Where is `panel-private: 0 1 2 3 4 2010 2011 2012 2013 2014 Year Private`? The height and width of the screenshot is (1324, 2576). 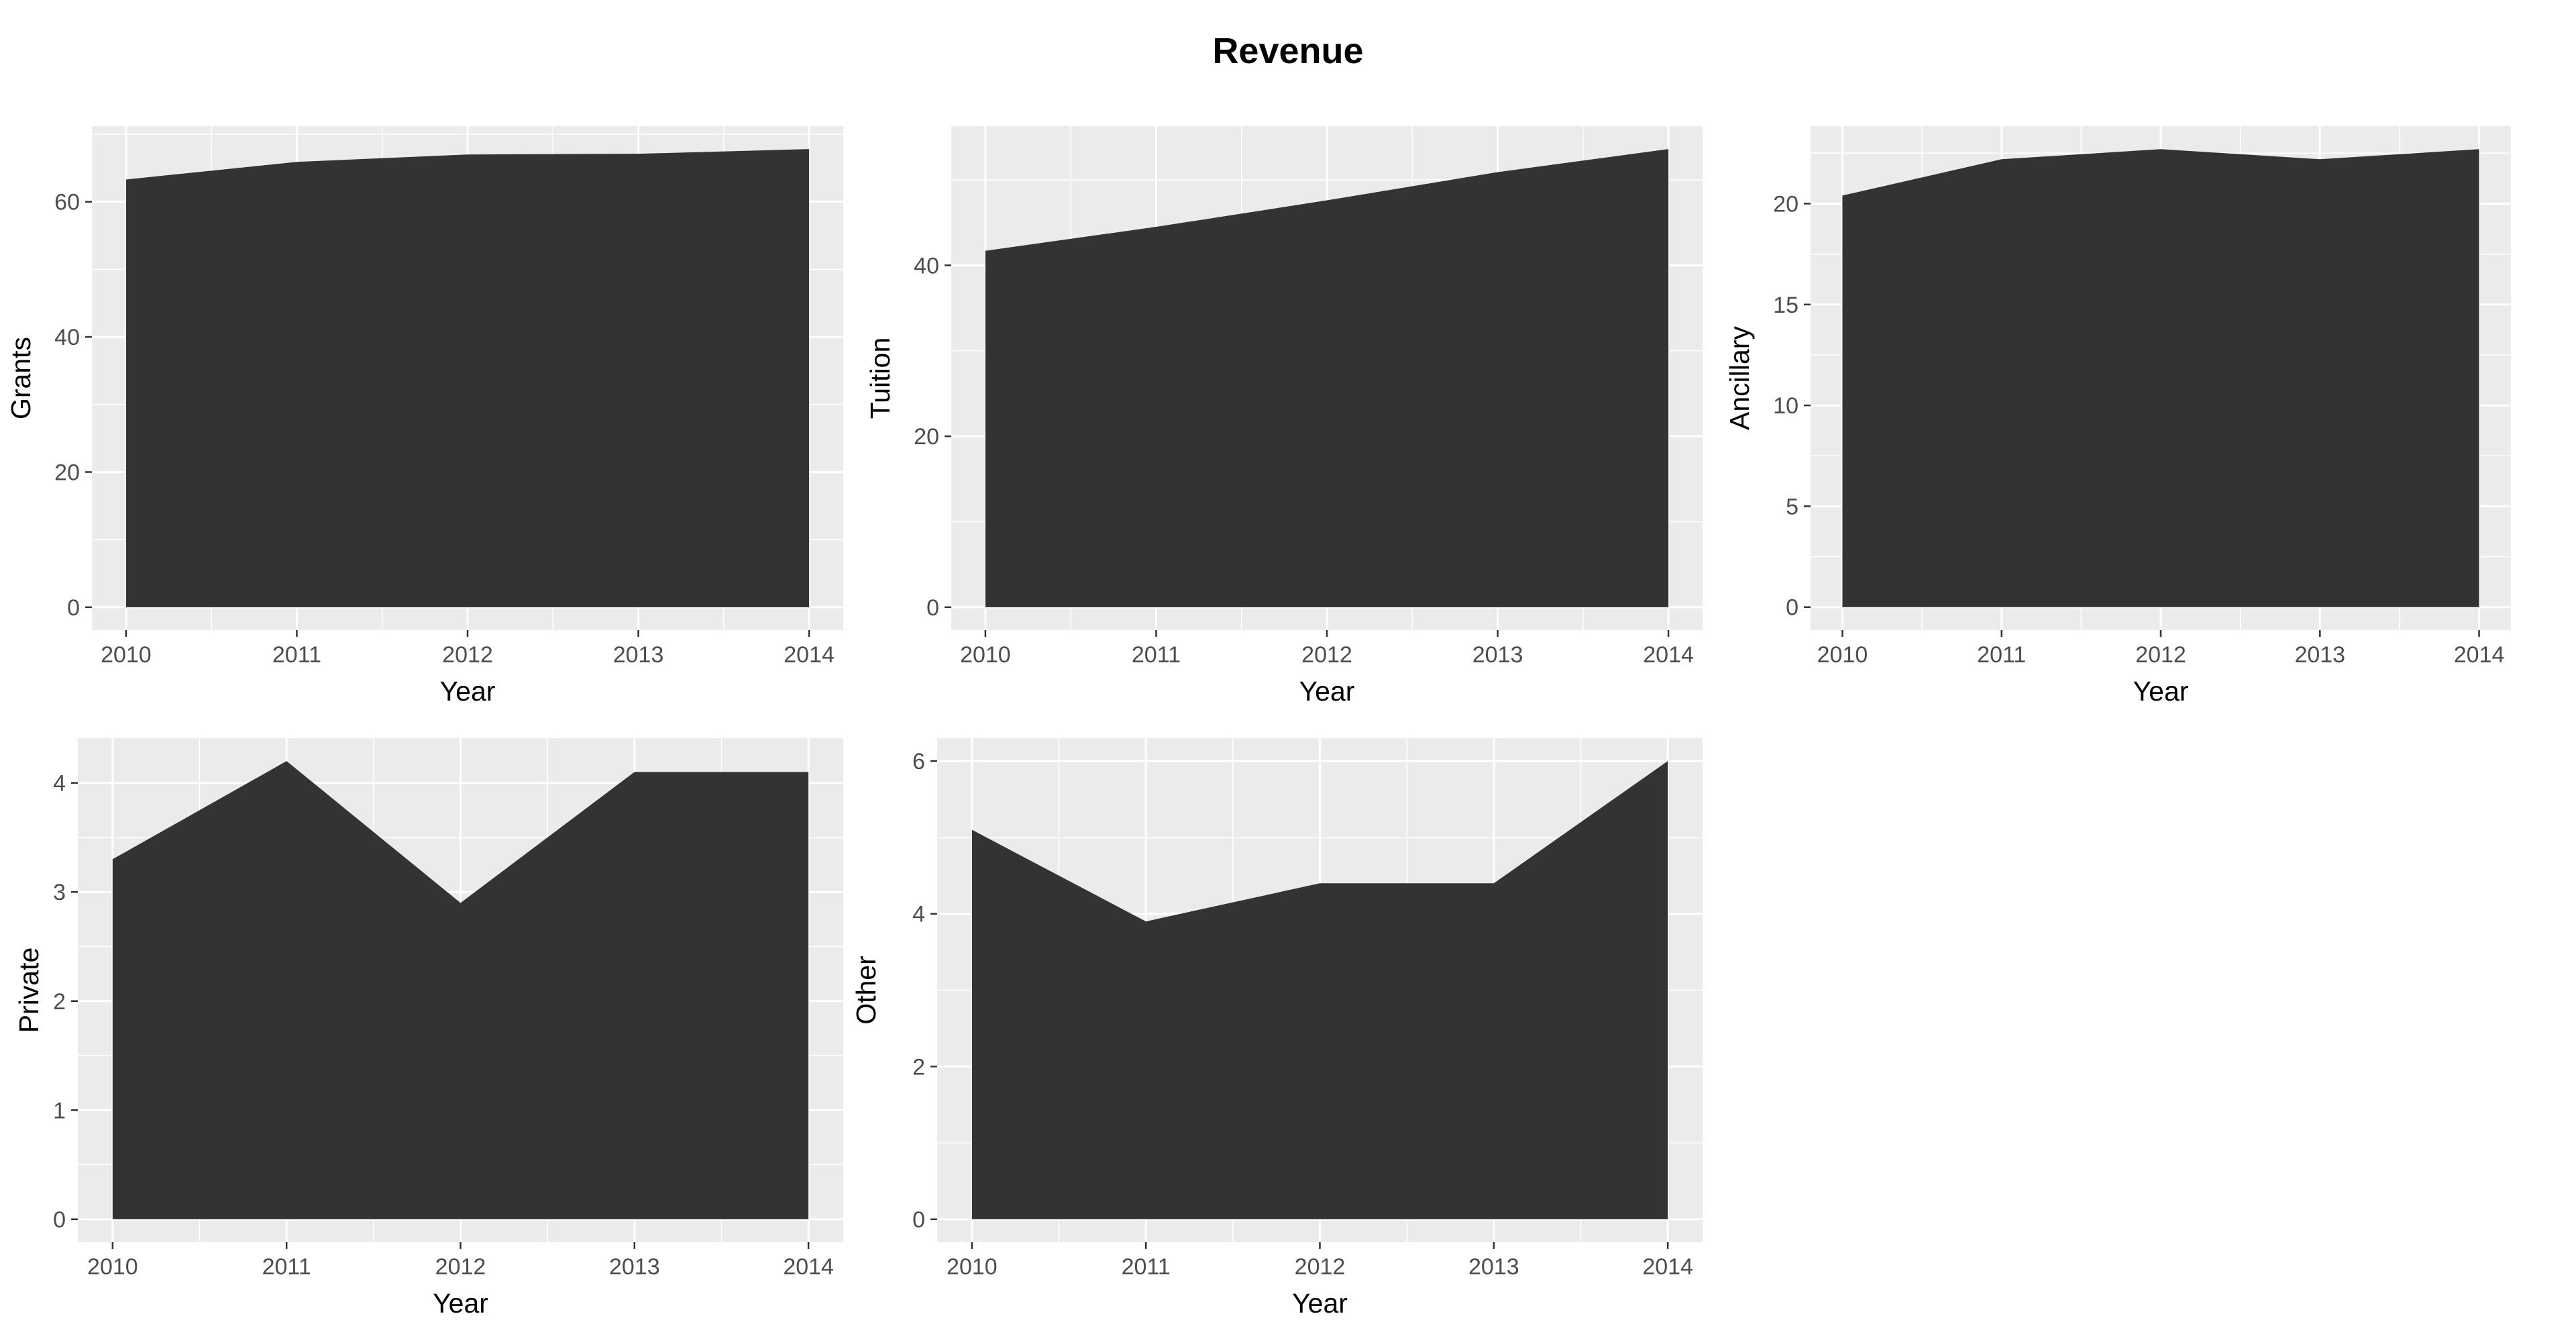 panel-private: 0 1 2 3 4 2010 2011 2012 2013 2014 Year Private is located at coordinates (428, 1028).